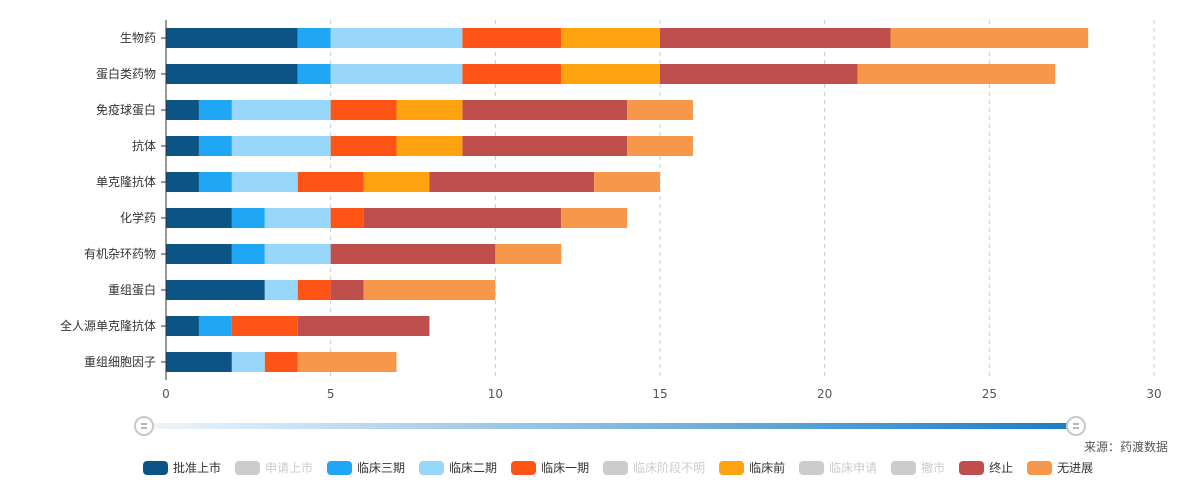  Describe the element at coordinates (108, 325) in the screenshot. I see `y-category-label: 全人源单克隆抗体` at that location.